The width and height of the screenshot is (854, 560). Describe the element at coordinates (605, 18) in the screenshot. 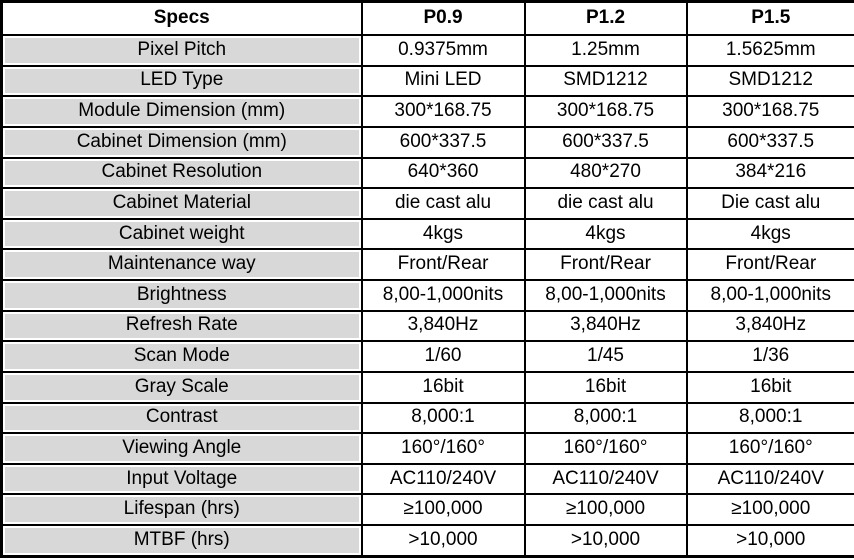

I see `col-header-p12: P1.2` at that location.